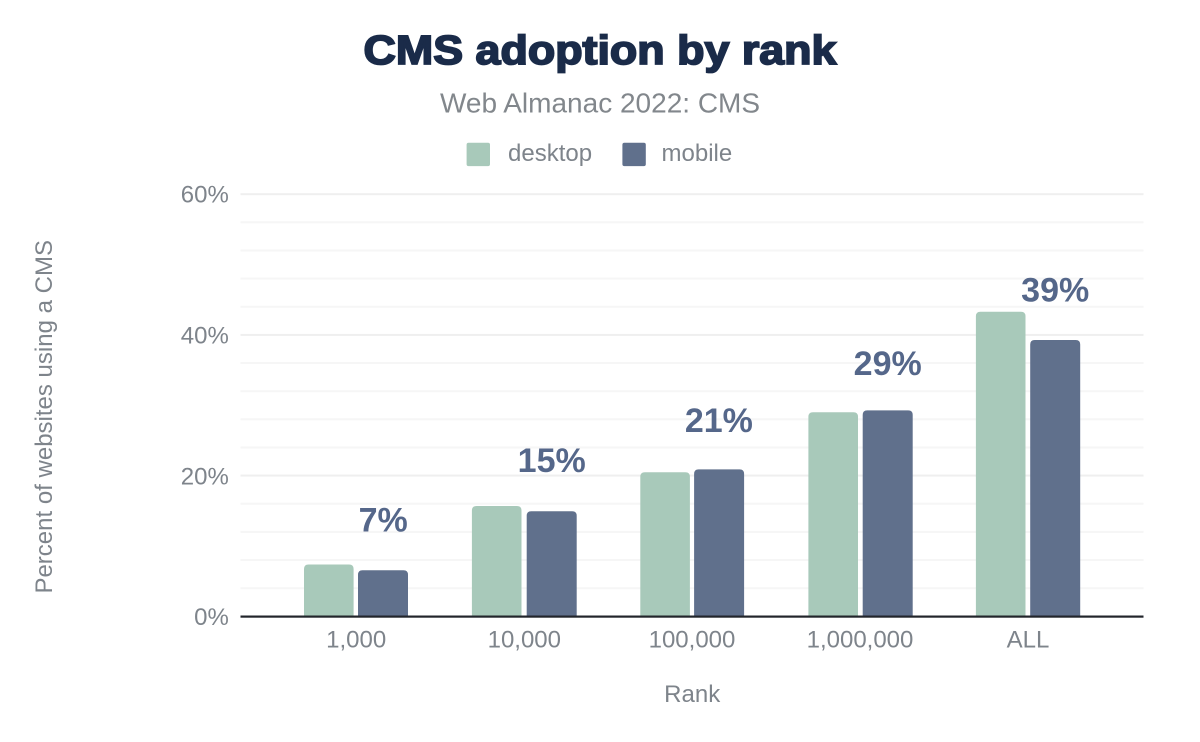 The width and height of the screenshot is (1200, 742). I want to click on svg-text: 100,000, so click(692, 639).